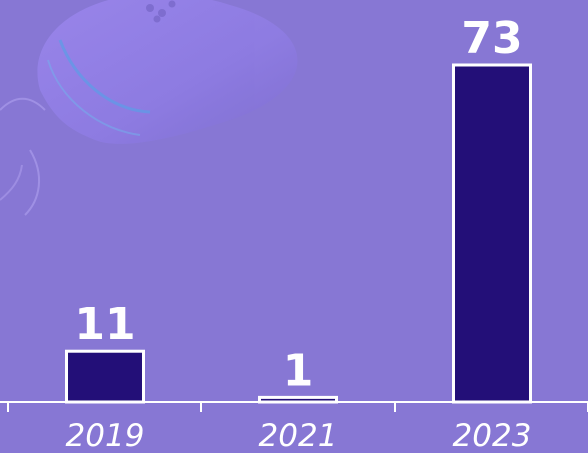  I want to click on x-tick-labels-group: 2019 2021 2023, so click(299, 435).